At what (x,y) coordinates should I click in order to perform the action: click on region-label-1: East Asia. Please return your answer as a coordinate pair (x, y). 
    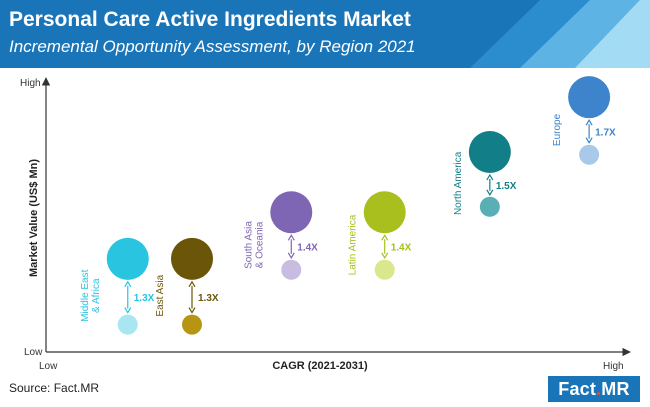
    Looking at the image, I should click on (160, 295).